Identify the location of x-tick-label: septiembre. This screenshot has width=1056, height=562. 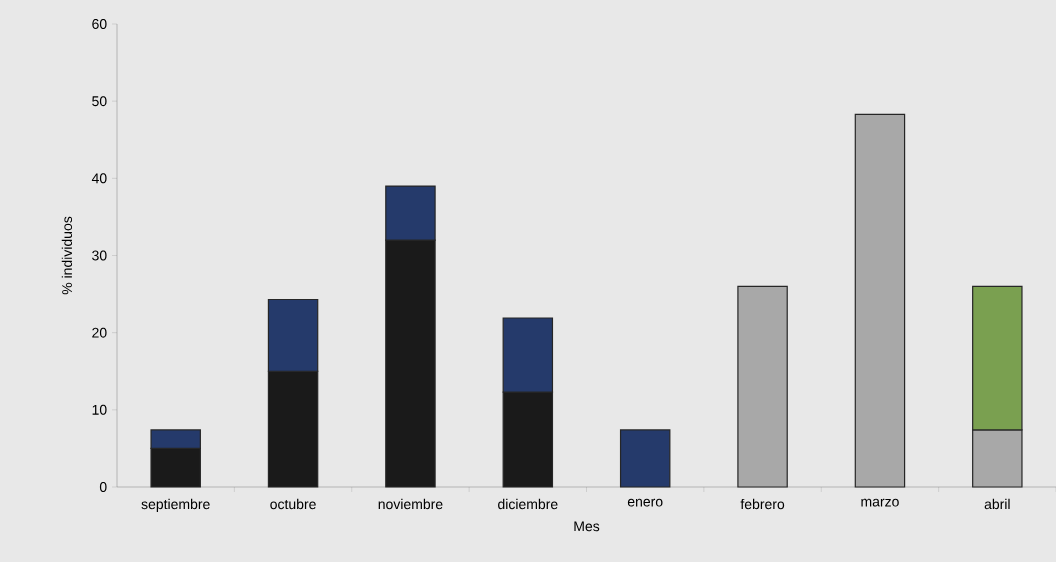
(175, 505).